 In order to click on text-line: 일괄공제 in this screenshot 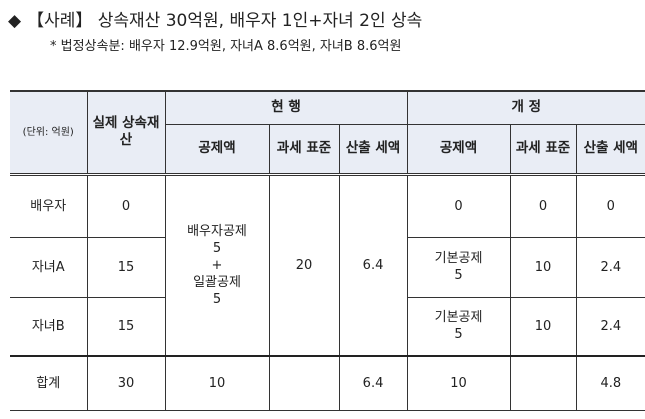, I will do `click(217, 282)`.